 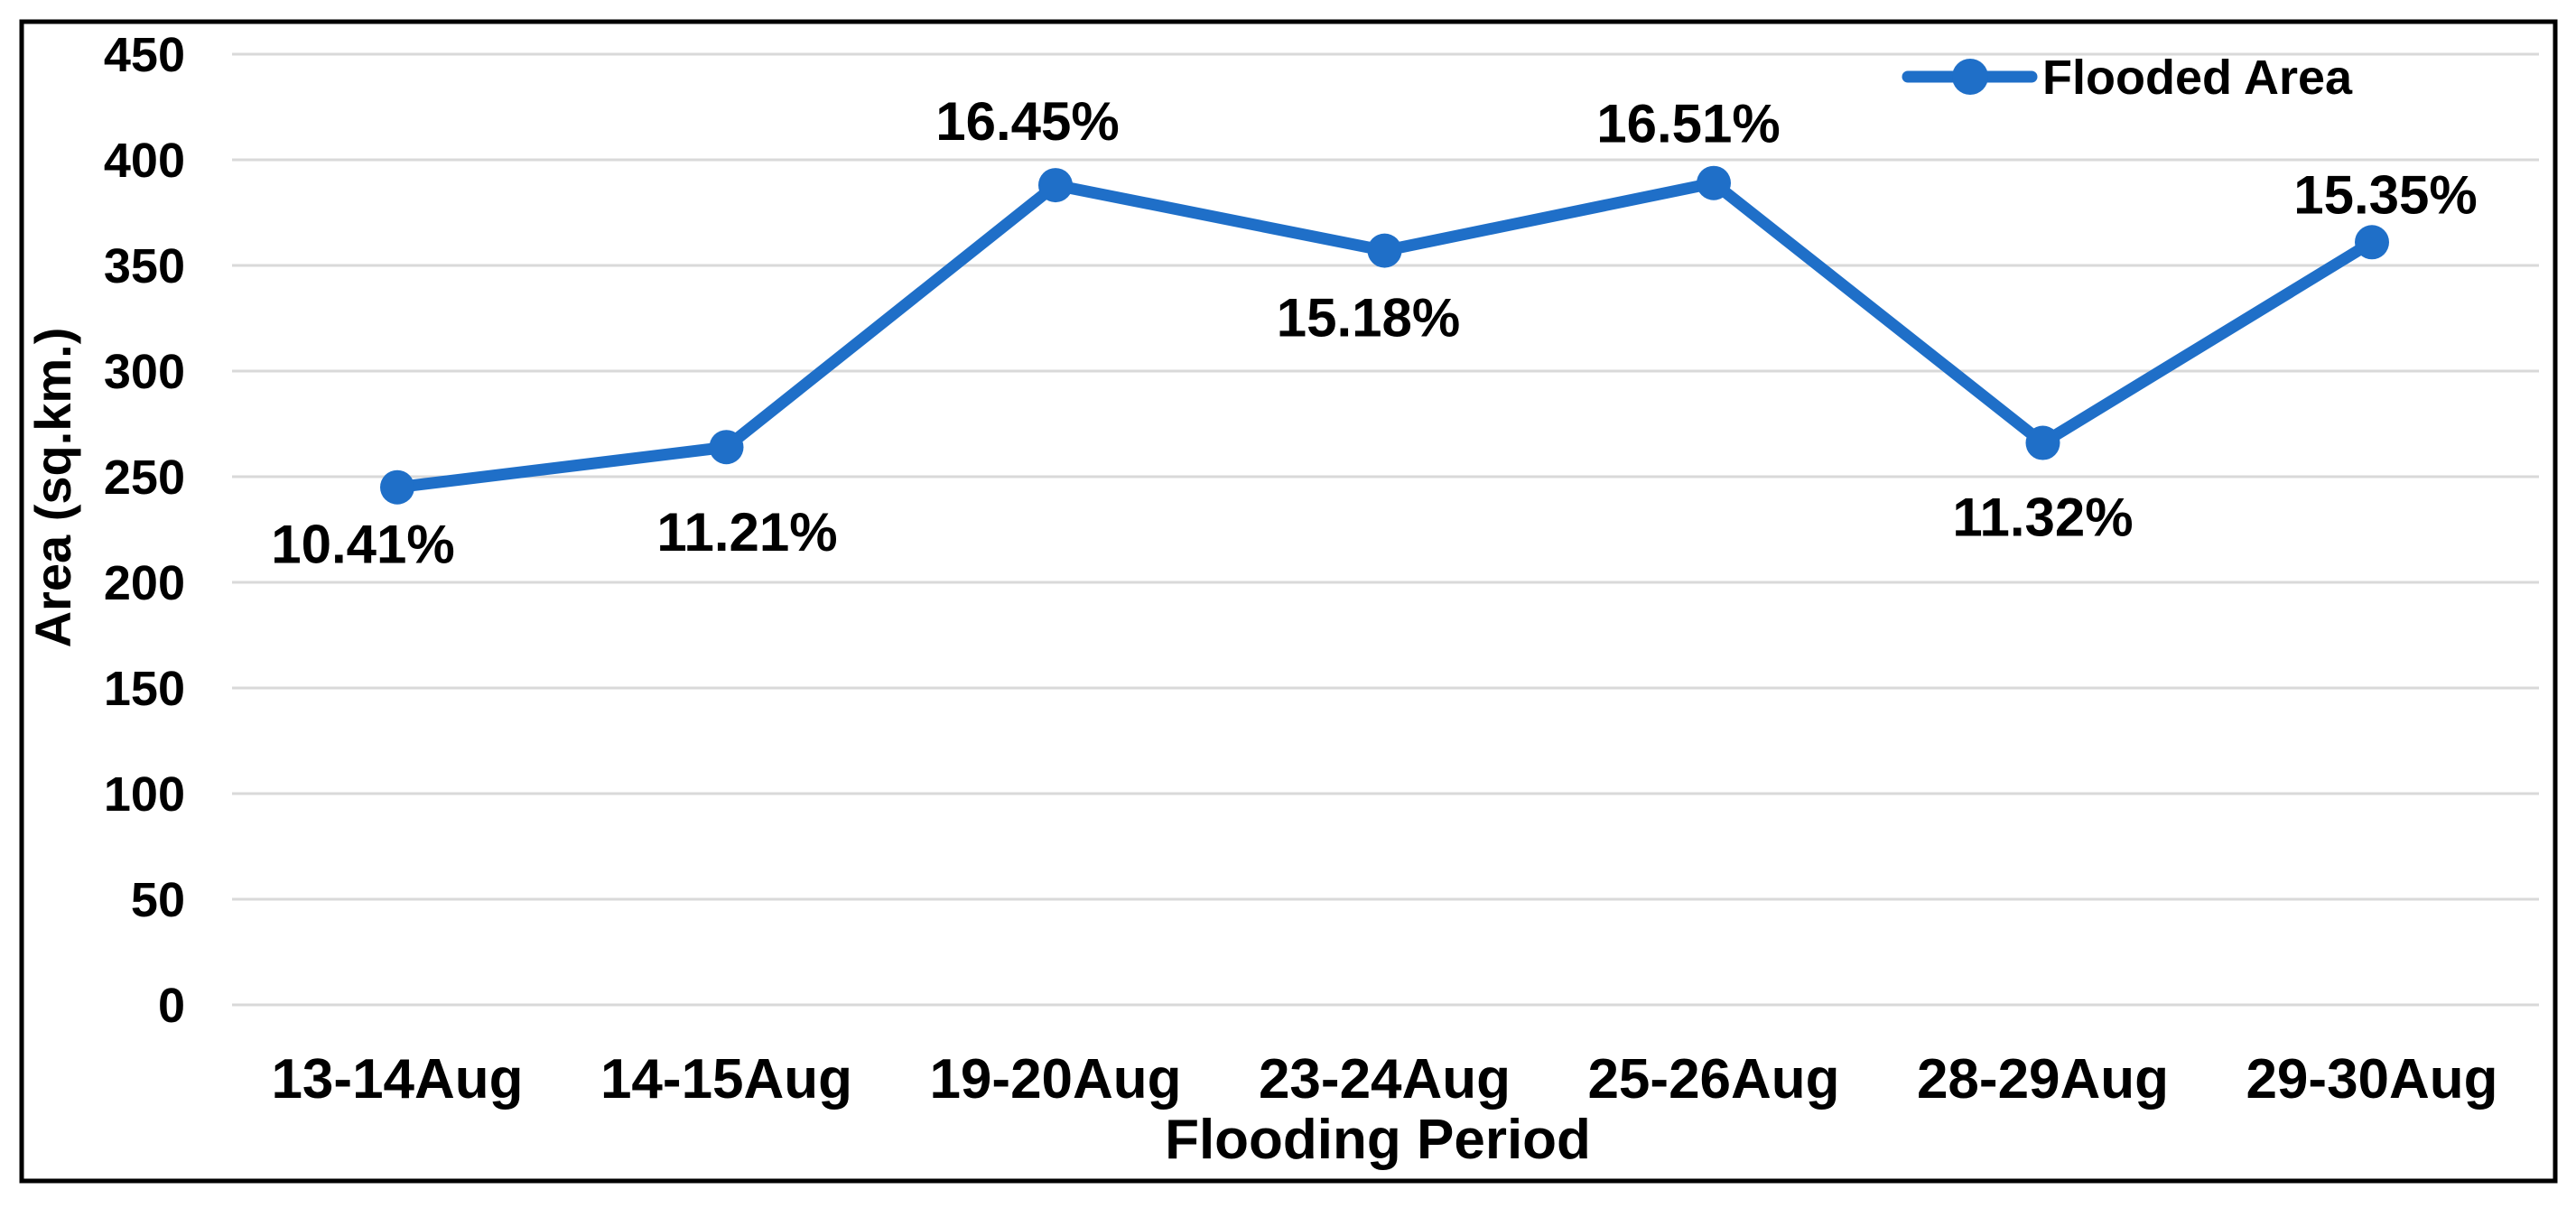 What do you see at coordinates (726, 1079) in the screenshot?
I see `x-tick-label-14-15Aug: 14-15Aug` at bounding box center [726, 1079].